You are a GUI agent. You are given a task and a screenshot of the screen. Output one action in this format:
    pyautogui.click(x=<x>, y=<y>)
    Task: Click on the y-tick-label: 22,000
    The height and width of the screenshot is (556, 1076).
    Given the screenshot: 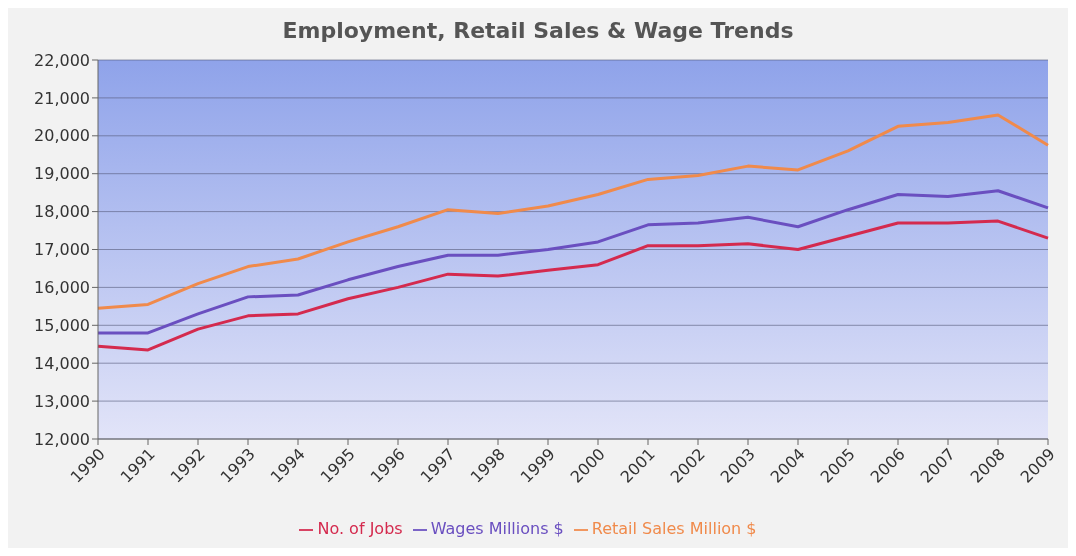 What is the action you would take?
    pyautogui.click(x=62, y=60)
    